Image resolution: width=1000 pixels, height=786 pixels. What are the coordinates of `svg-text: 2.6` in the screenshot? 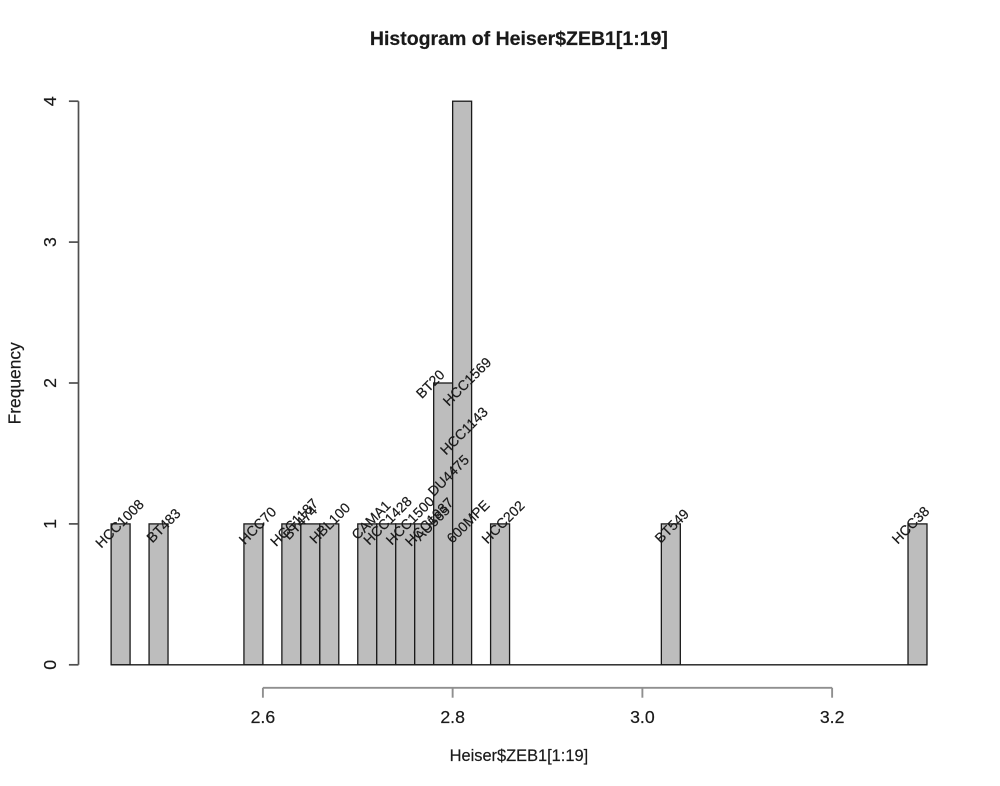 It's located at (263, 717).